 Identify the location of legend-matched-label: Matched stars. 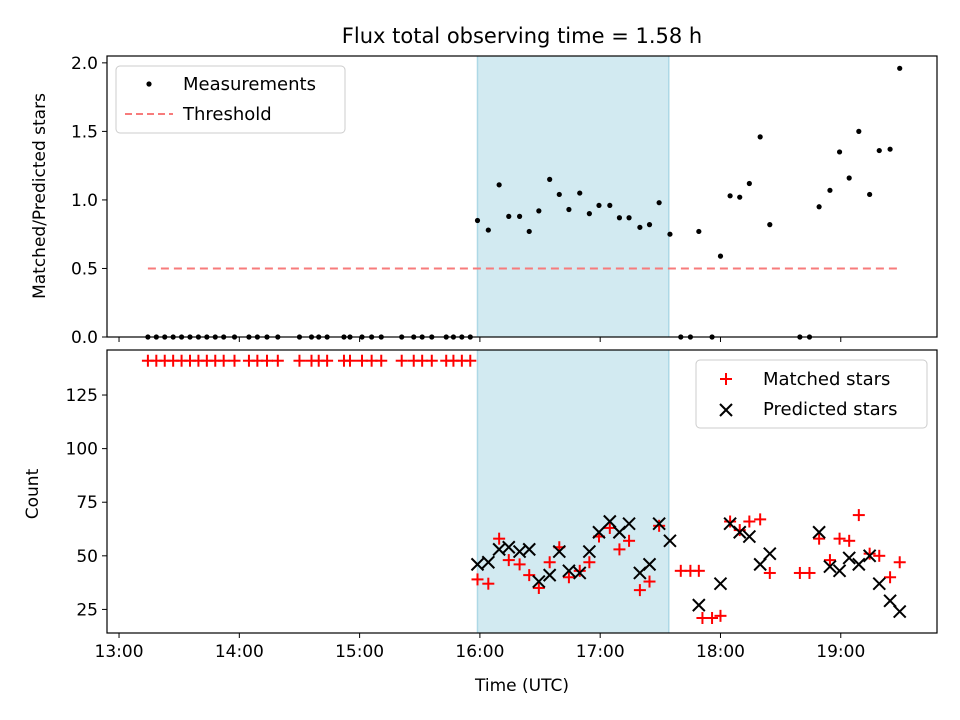
(826, 379).